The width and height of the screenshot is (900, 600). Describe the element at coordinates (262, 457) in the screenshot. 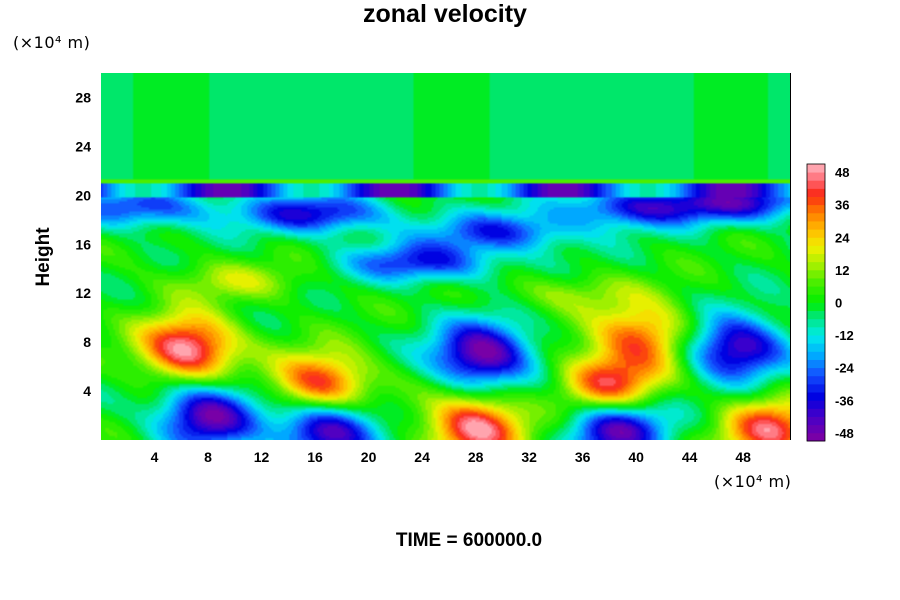

I see `x-tick-label: 12` at that location.